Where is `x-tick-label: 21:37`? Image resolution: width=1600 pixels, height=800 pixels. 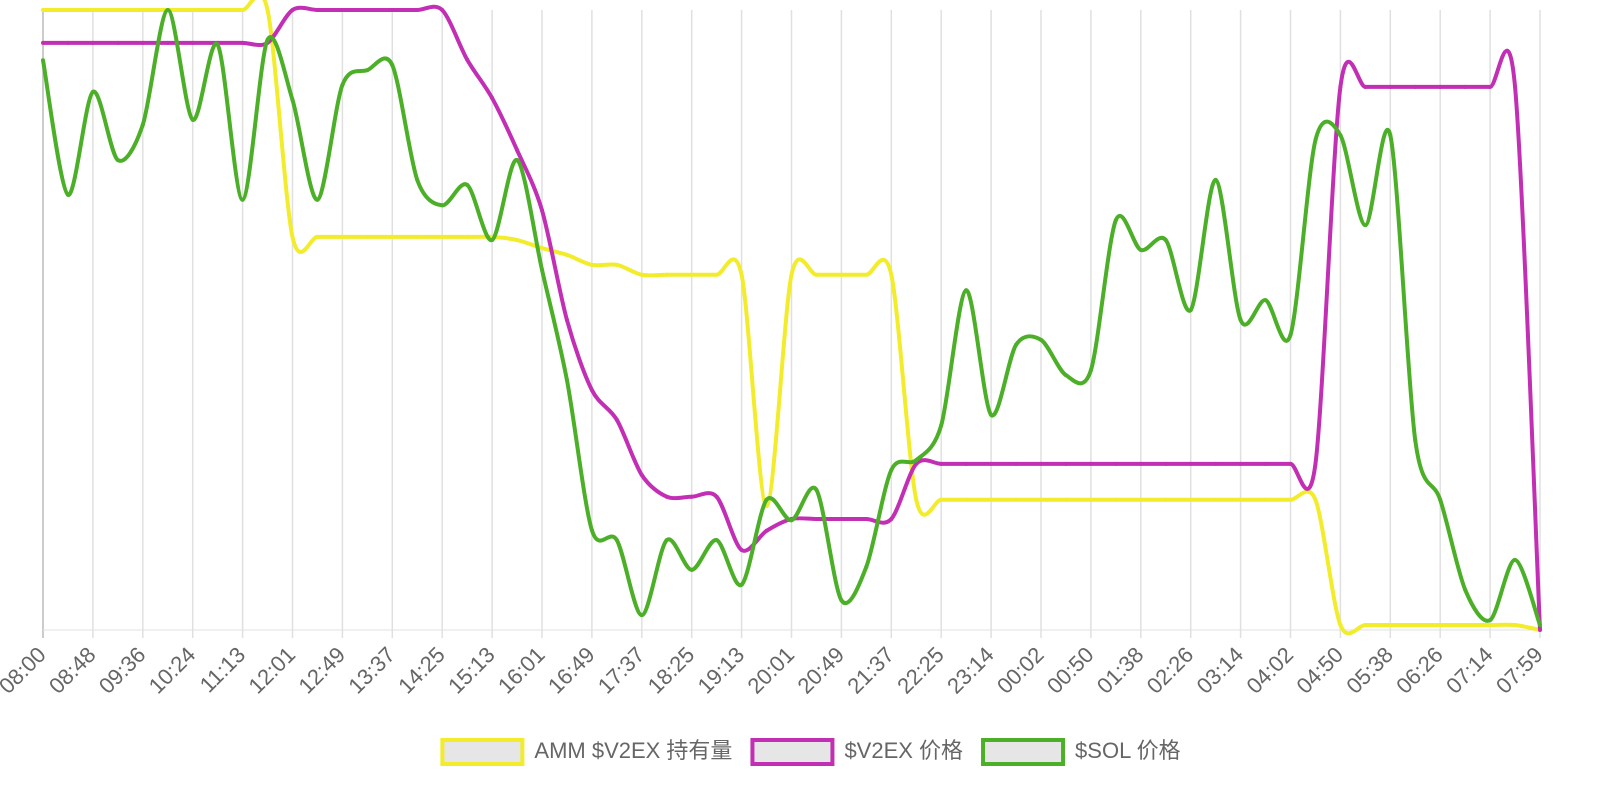
x-tick-label: 21:37 is located at coordinates (870, 670).